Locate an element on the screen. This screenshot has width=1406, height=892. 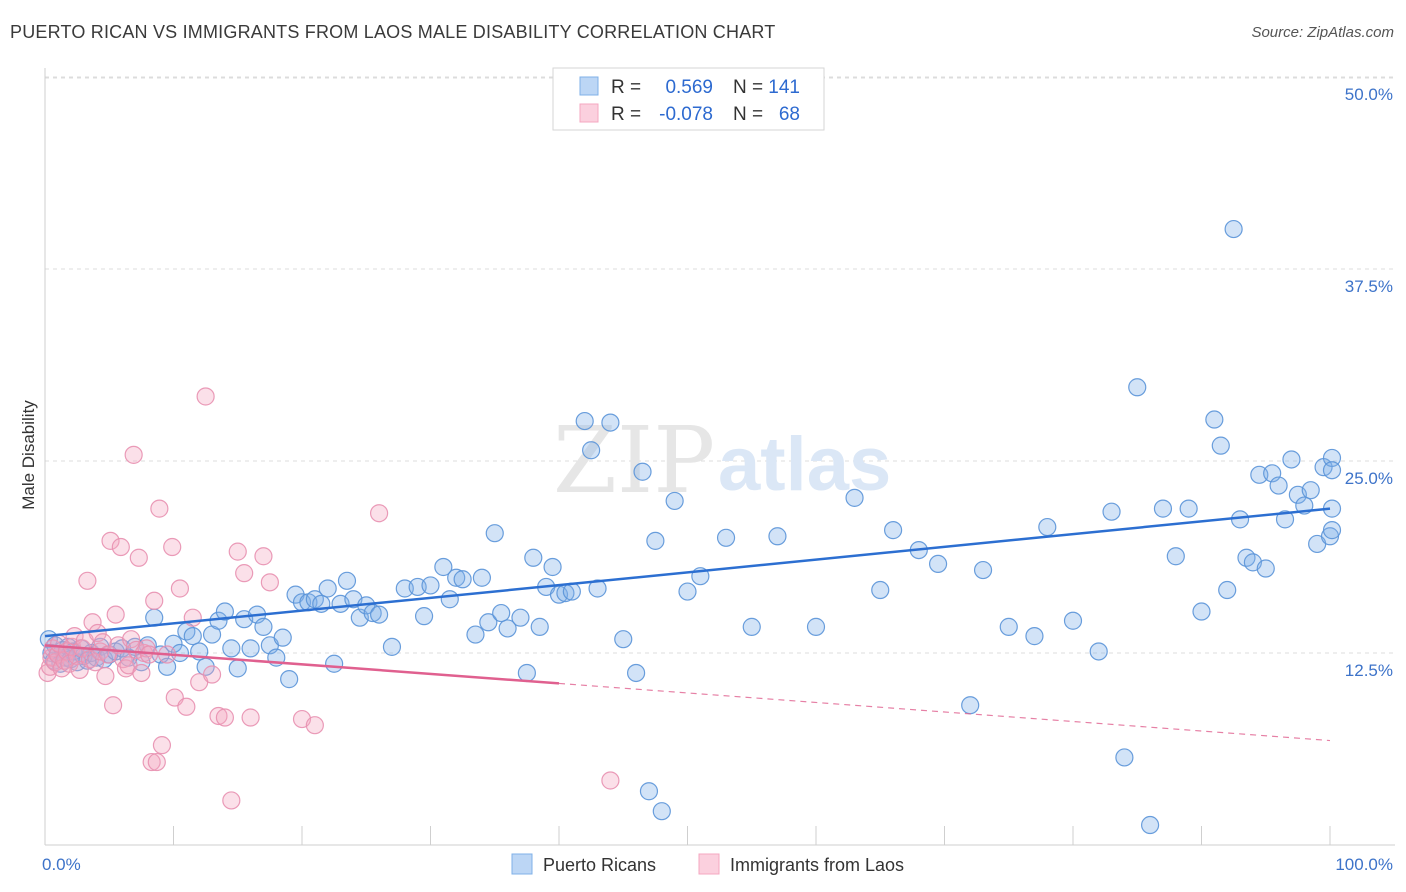
stats-n-label-2: N = is located at coordinates (748, 114).